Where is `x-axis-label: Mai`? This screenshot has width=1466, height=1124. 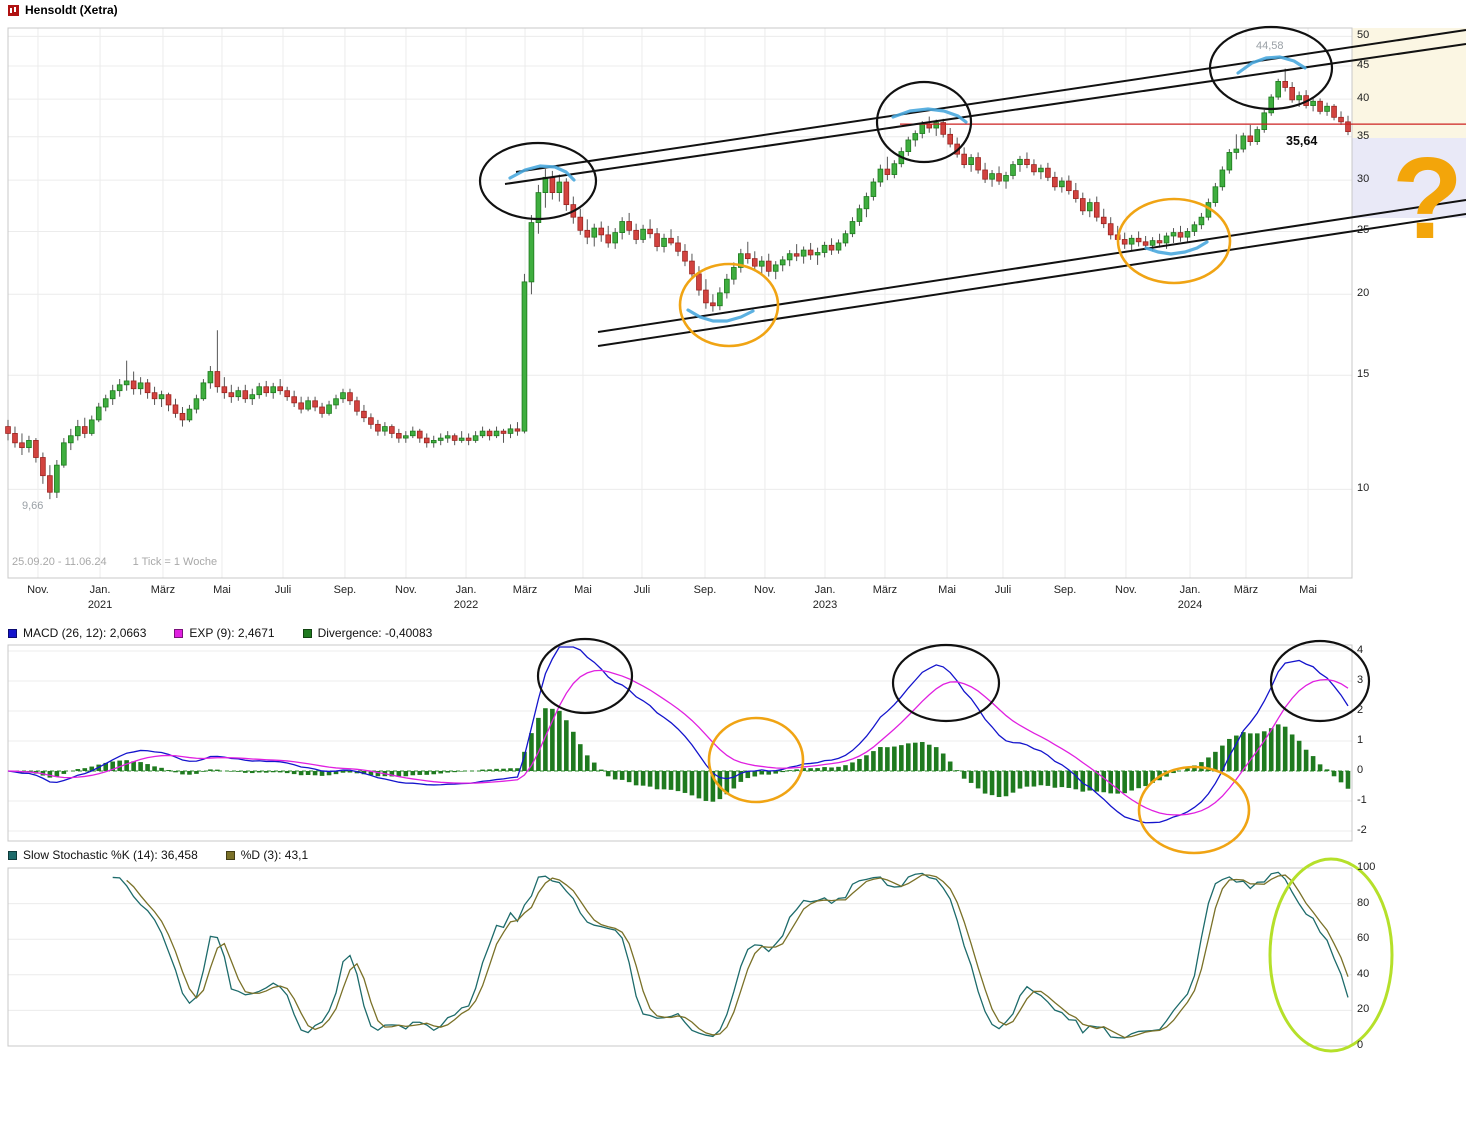 x-axis-label: Mai is located at coordinates (222, 590).